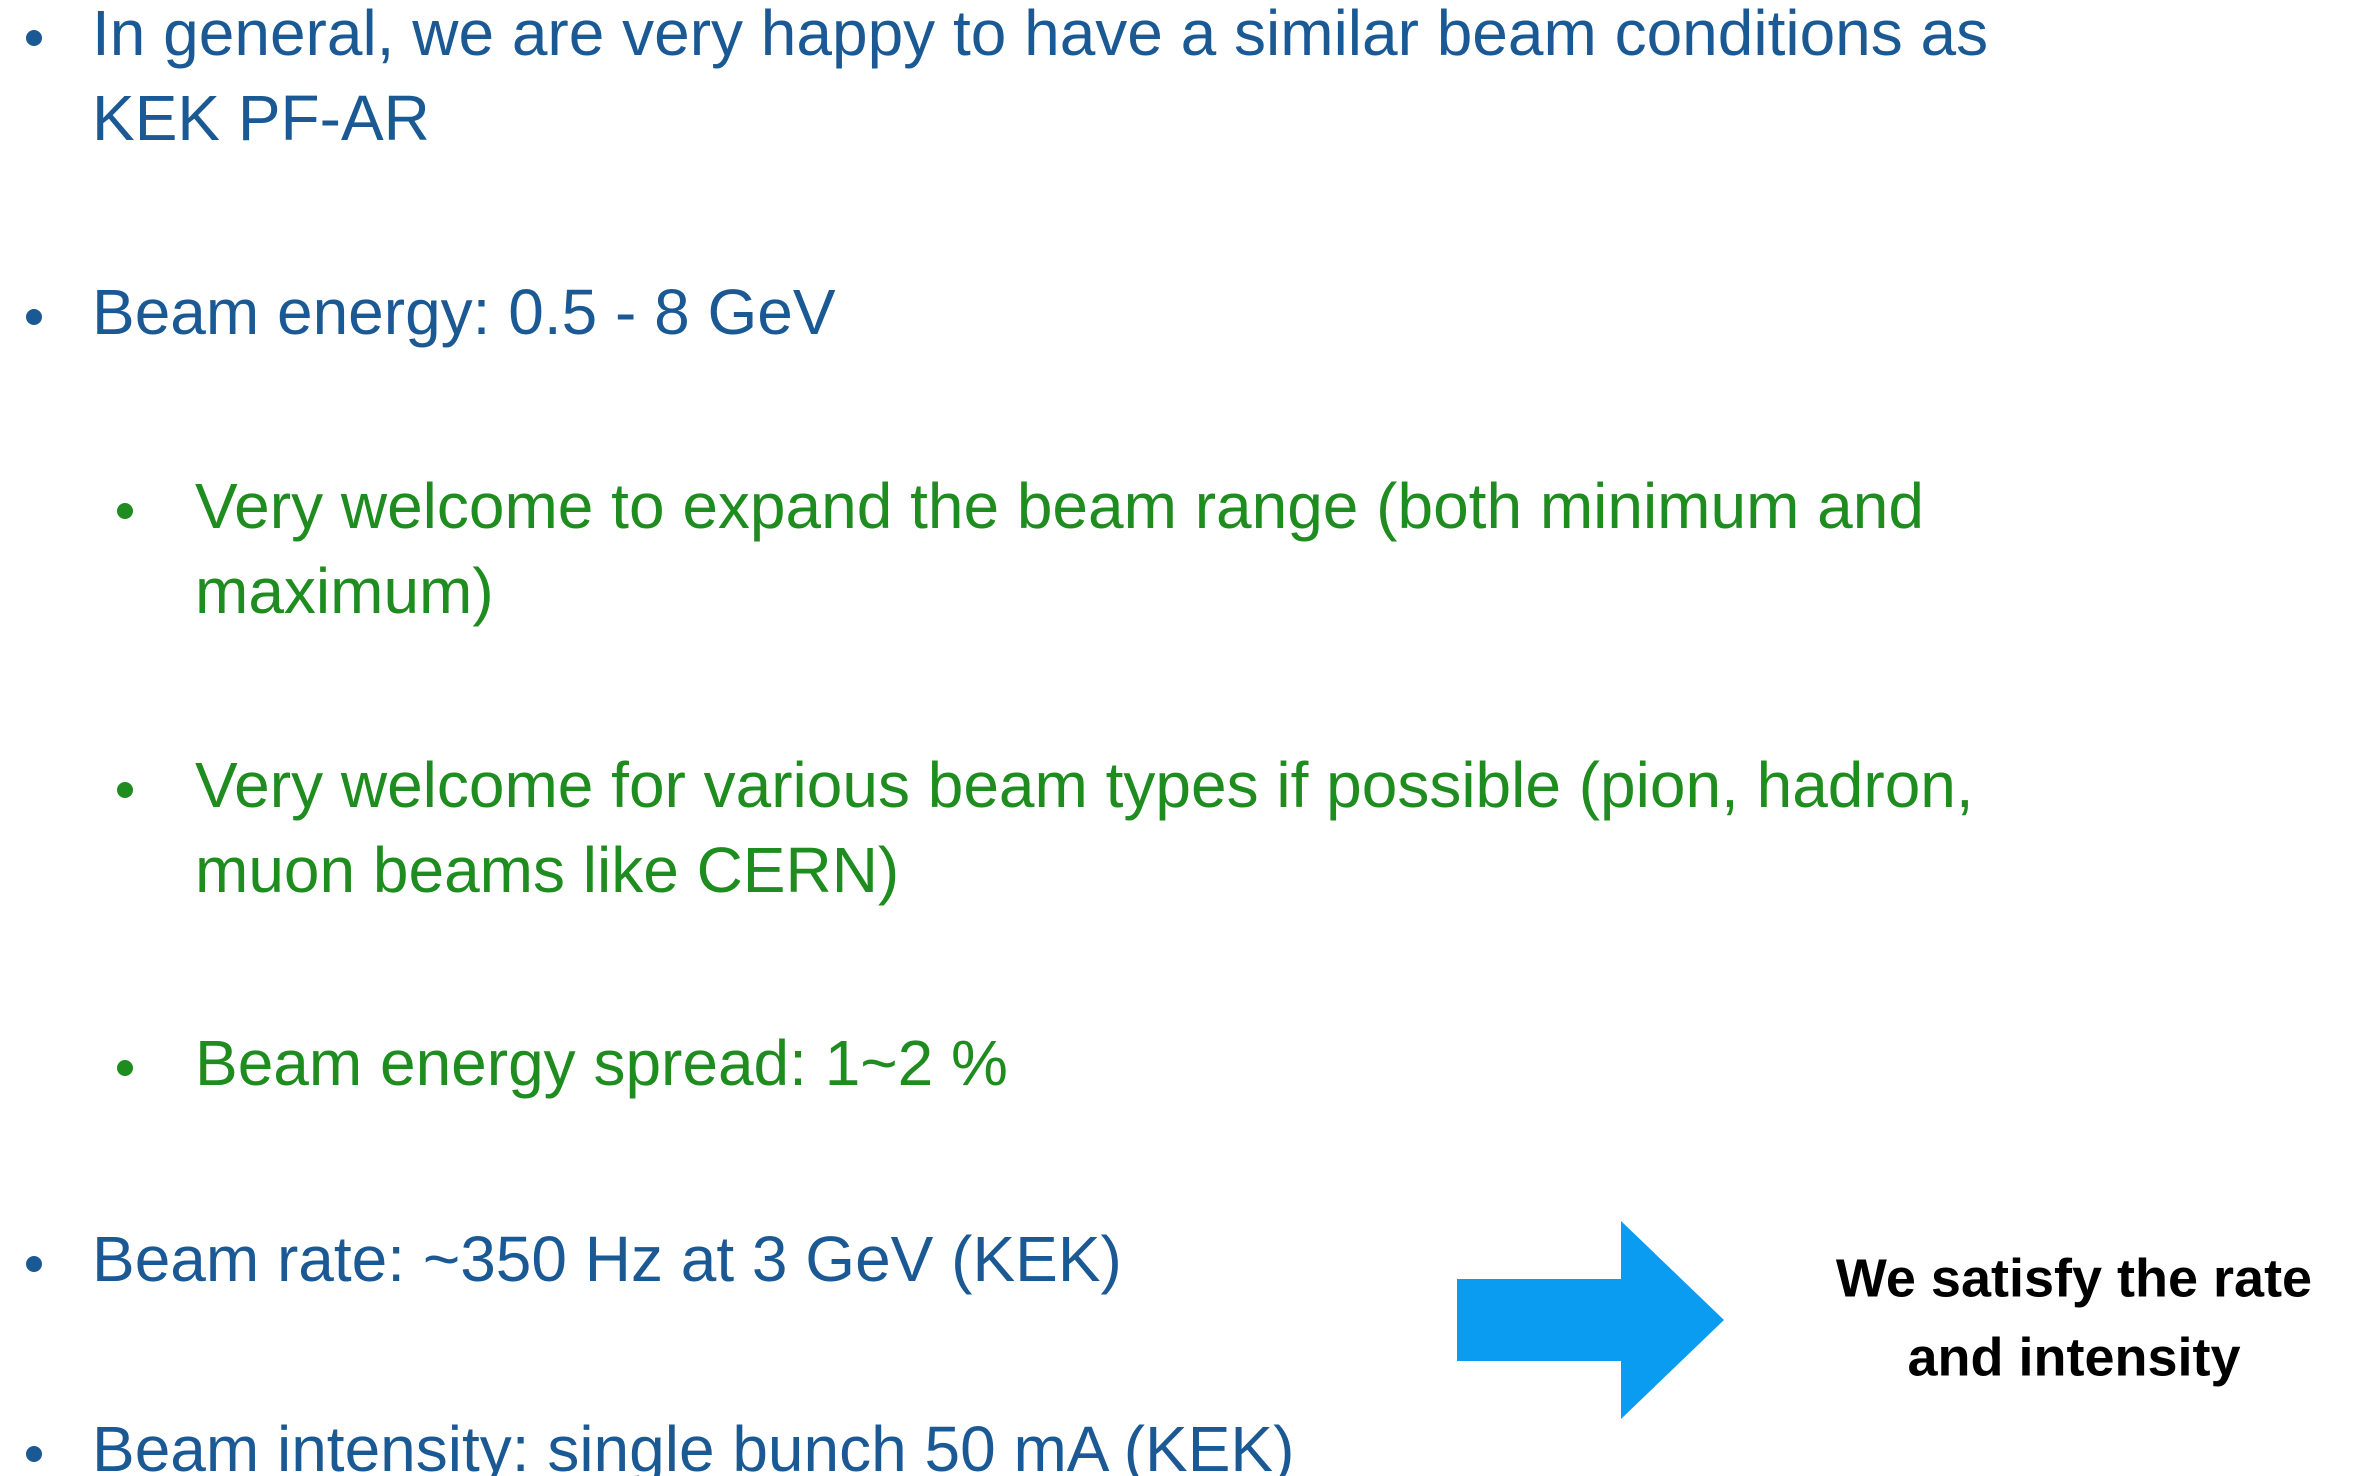 The image size is (2369, 1476). What do you see at coordinates (261, 118) in the screenshot?
I see `bullet-text: KEK PF-AR` at bounding box center [261, 118].